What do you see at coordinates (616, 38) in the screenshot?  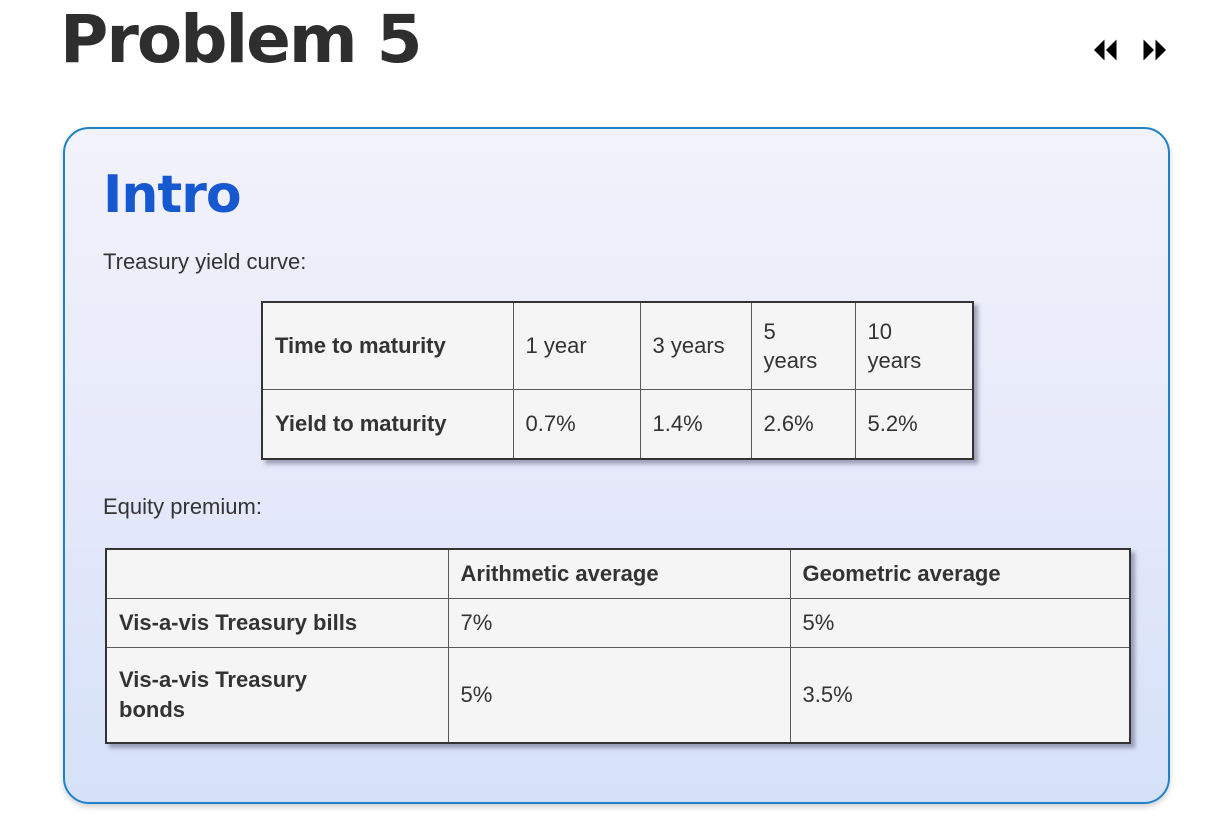 I see `top-bar: Problem 5` at bounding box center [616, 38].